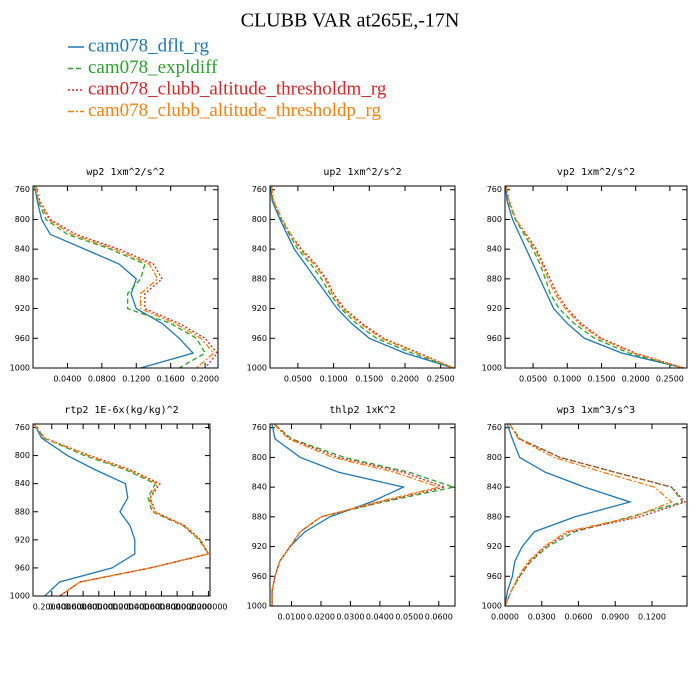 The height and width of the screenshot is (700, 700). I want to click on x-tick-label: 0.1600, so click(171, 379).